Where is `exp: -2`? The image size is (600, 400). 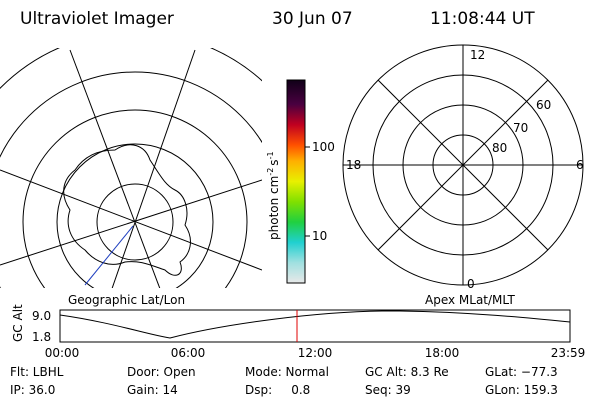 exp: -2 is located at coordinates (270, 172).